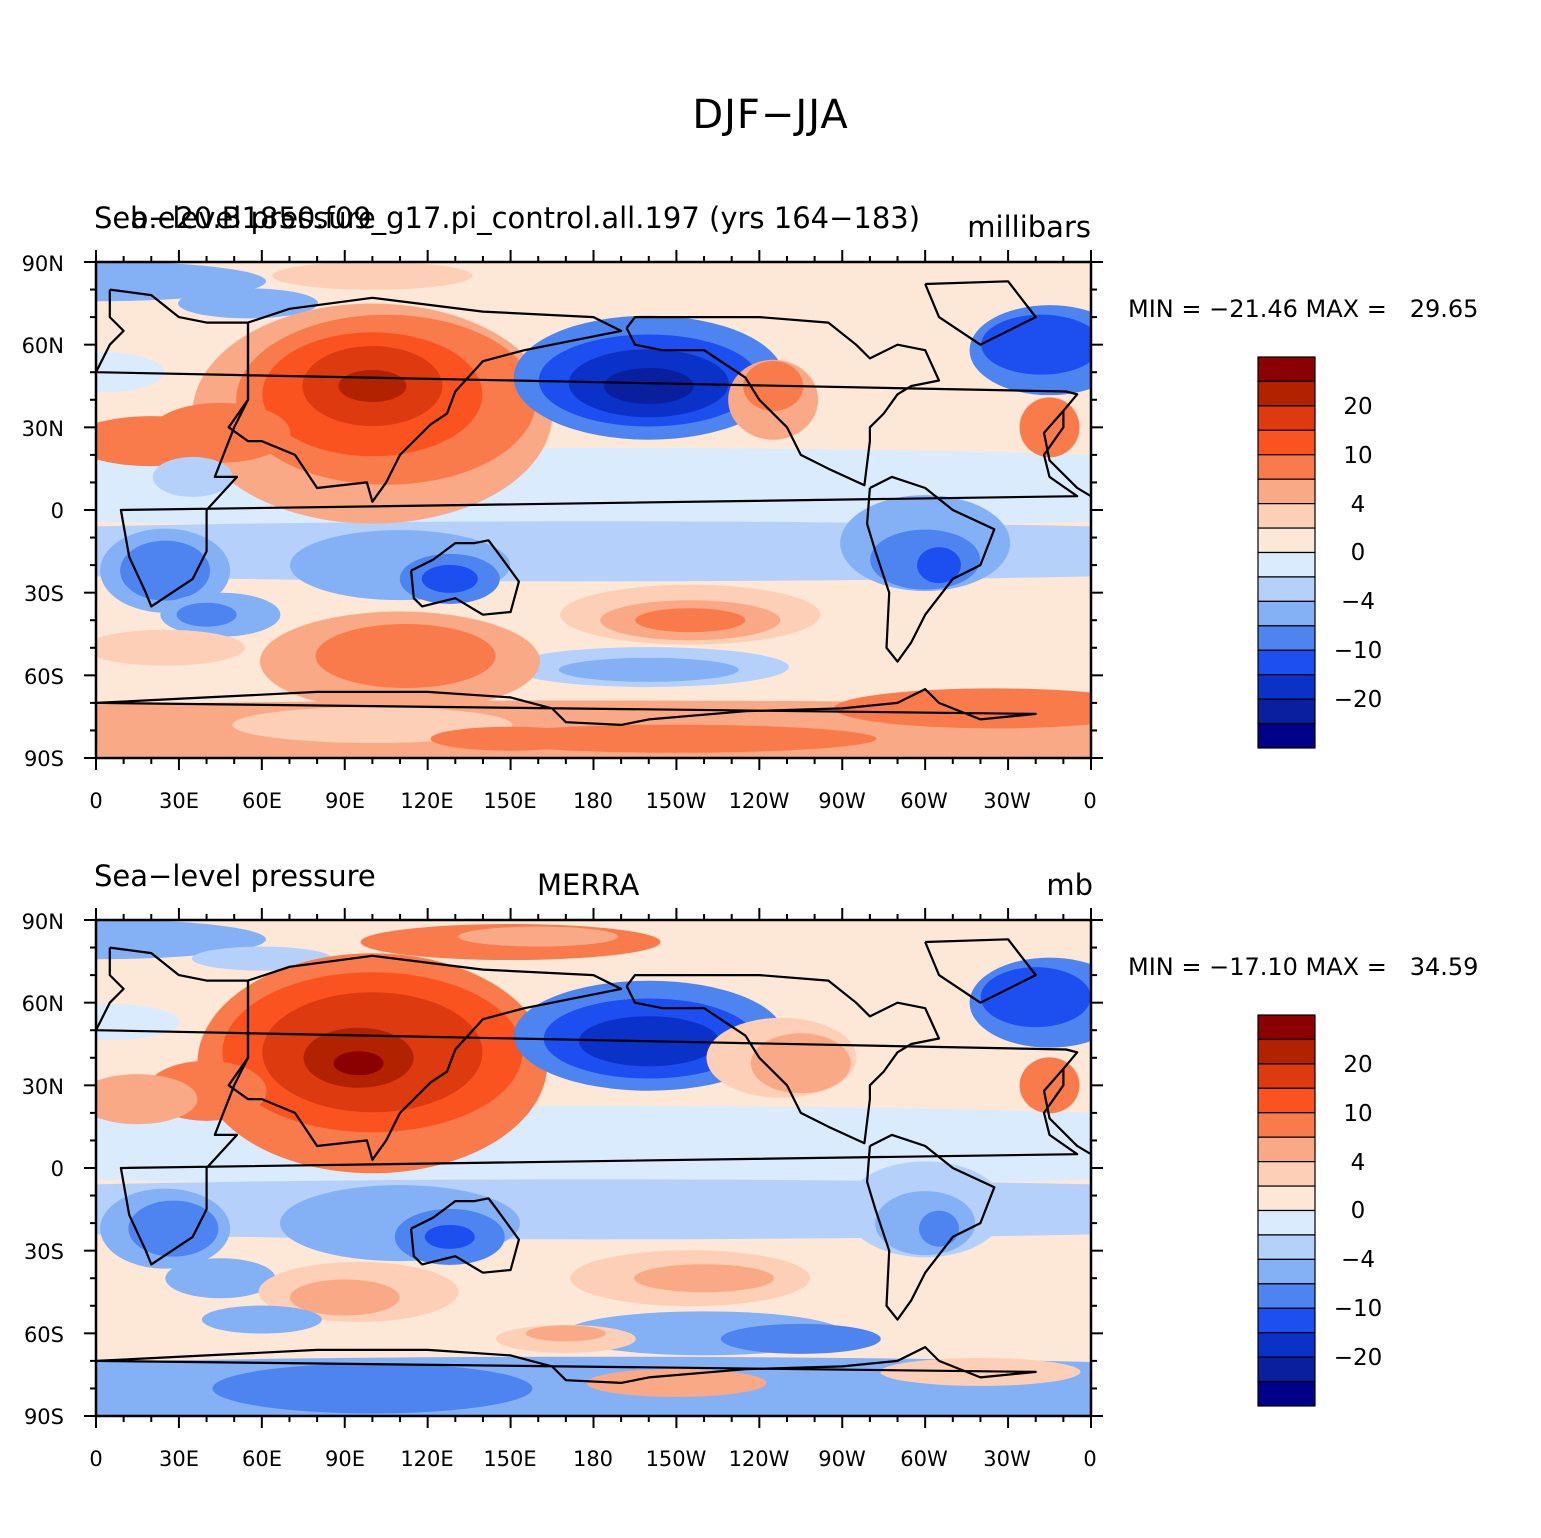  Describe the element at coordinates (593, 801) in the screenshot. I see `lon-label: 180` at that location.